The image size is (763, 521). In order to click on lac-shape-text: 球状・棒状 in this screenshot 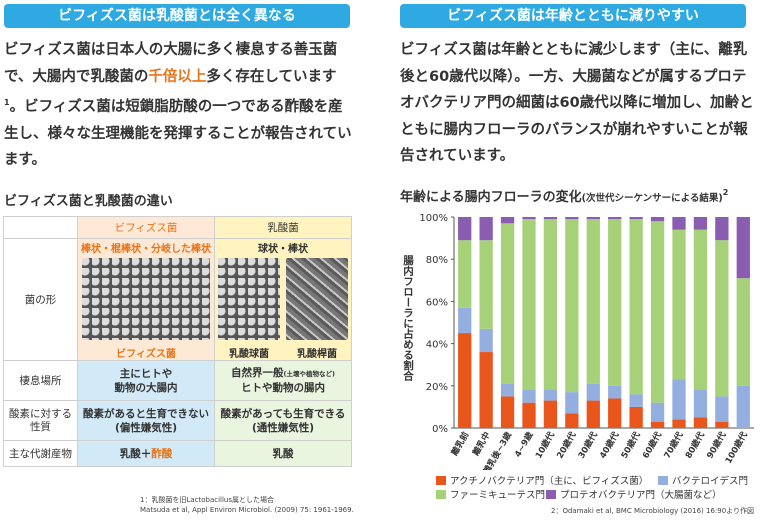, I will do `click(283, 249)`.